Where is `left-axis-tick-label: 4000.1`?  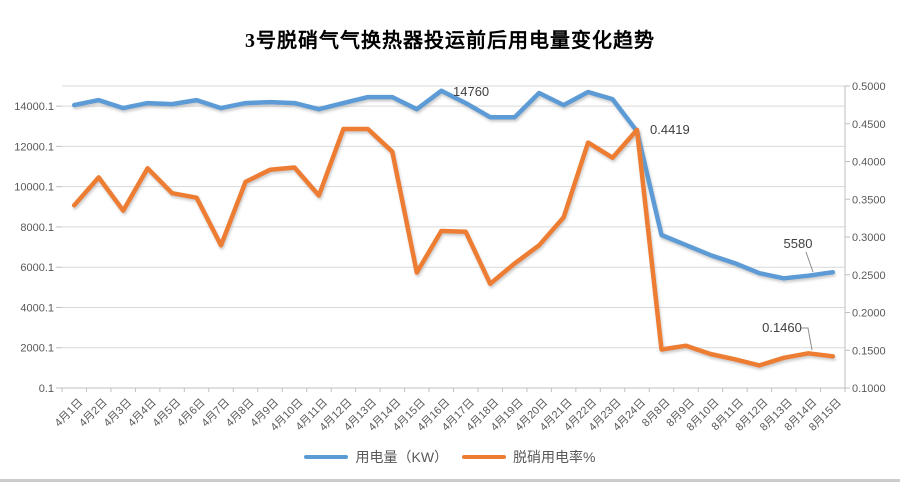
left-axis-tick-label: 4000.1 is located at coordinates (37, 308).